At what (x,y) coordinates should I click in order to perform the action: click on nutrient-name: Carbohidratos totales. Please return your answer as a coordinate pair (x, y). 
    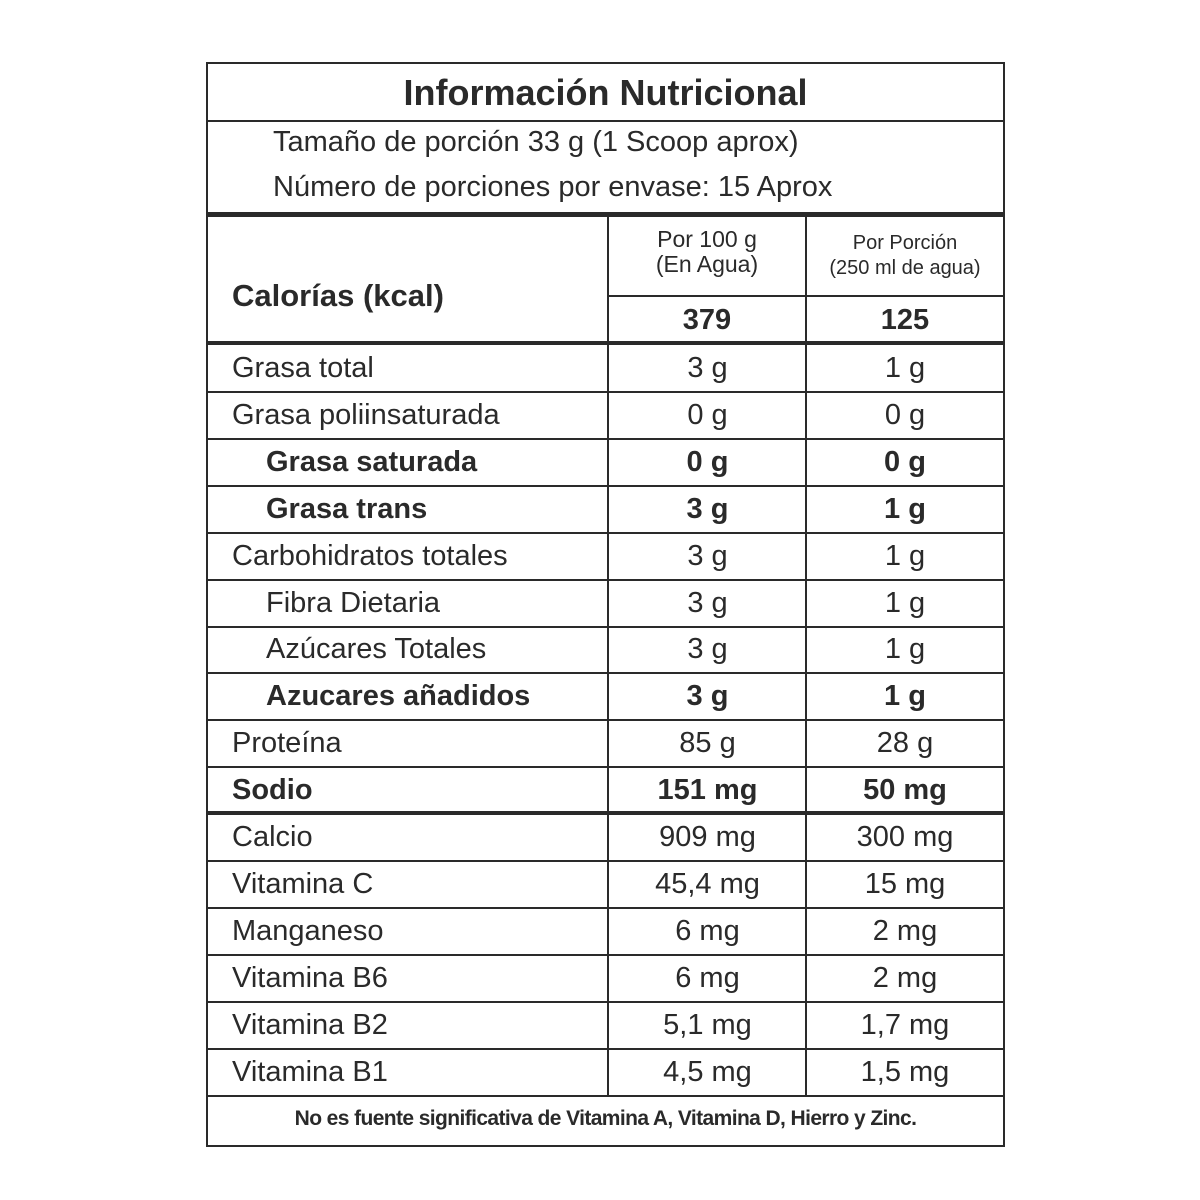
    Looking at the image, I should click on (370, 555).